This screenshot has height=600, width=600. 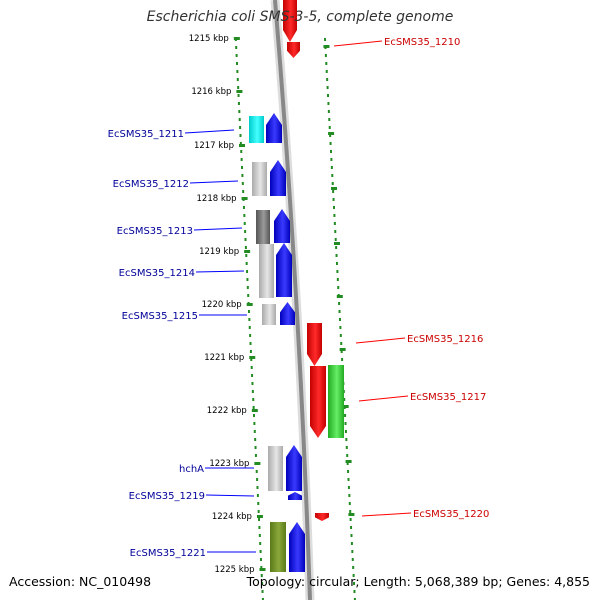 I want to click on forward-gene-label: EcSMS35_1213, so click(x=155, y=231).